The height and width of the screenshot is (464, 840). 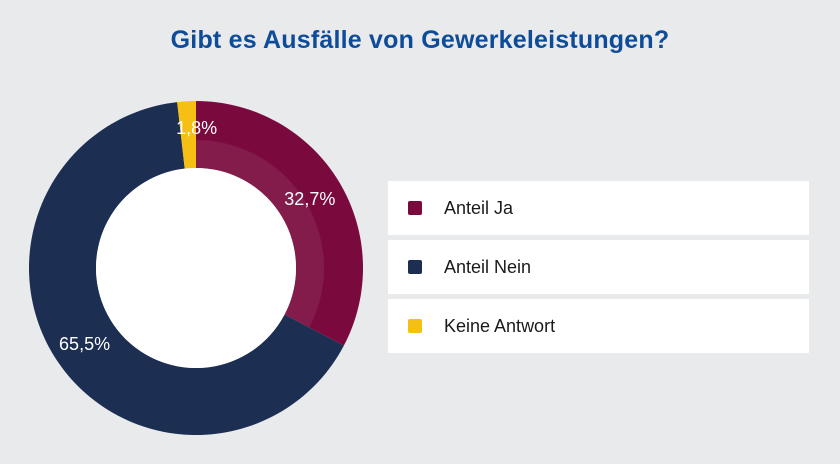 What do you see at coordinates (415, 267) in the screenshot?
I see `legend-swatch-anteil-nein` at bounding box center [415, 267].